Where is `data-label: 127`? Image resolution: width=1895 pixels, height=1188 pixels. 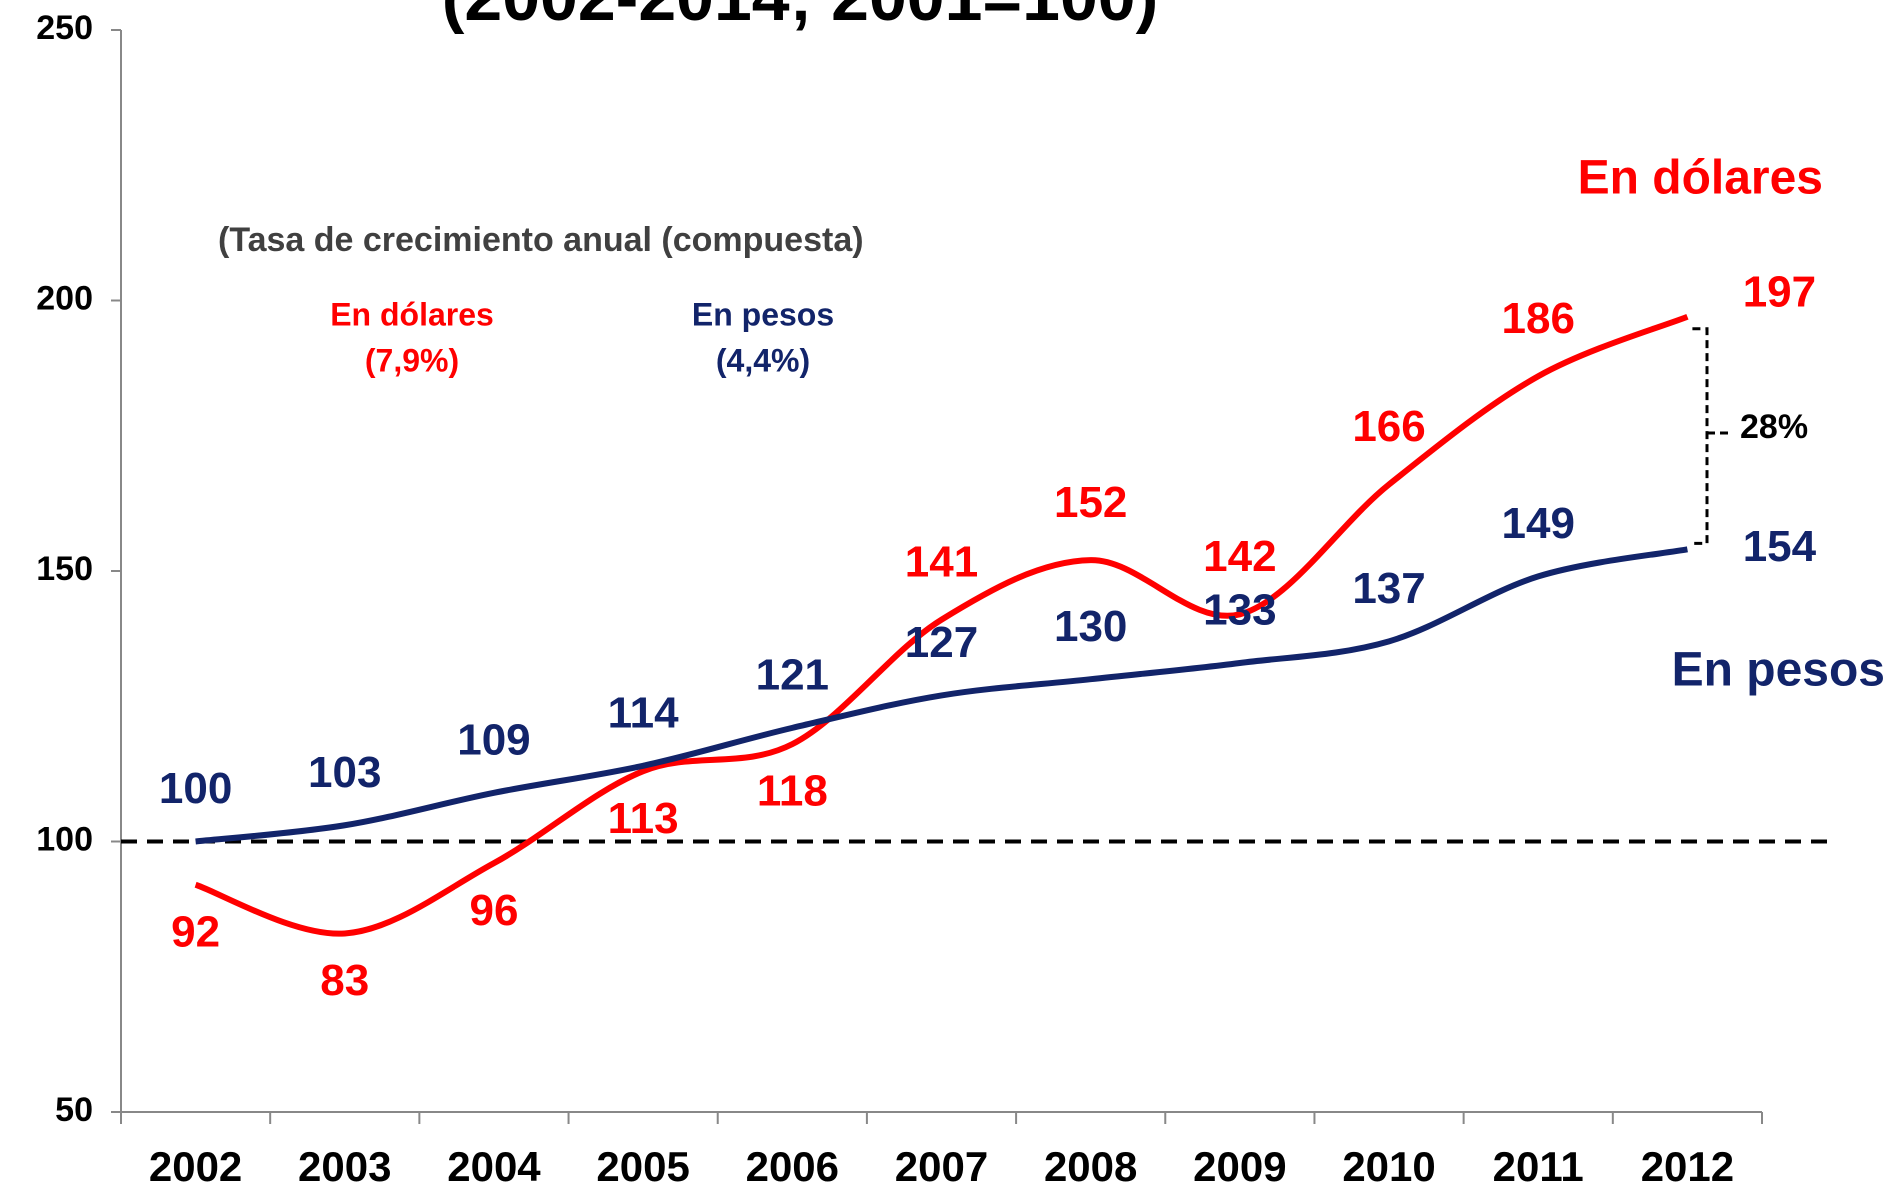
data-label: 127 is located at coordinates (941, 642).